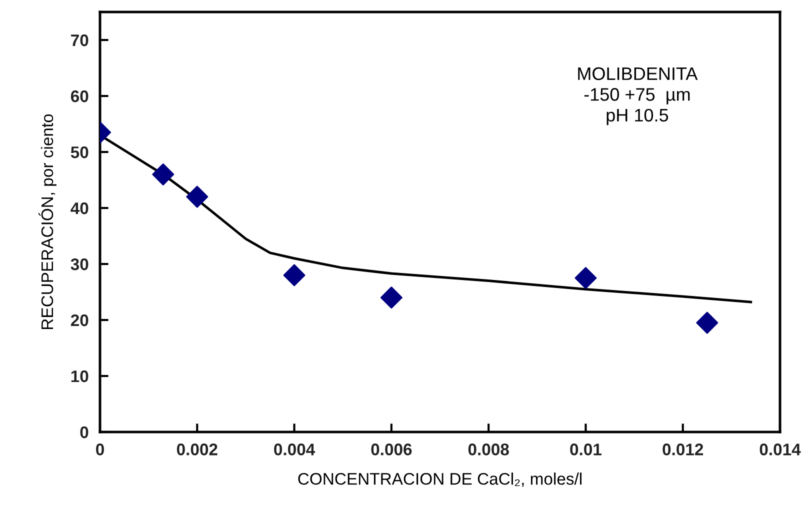 This screenshot has height=506, width=811. I want to click on y-tick-label: 50, so click(79, 152).